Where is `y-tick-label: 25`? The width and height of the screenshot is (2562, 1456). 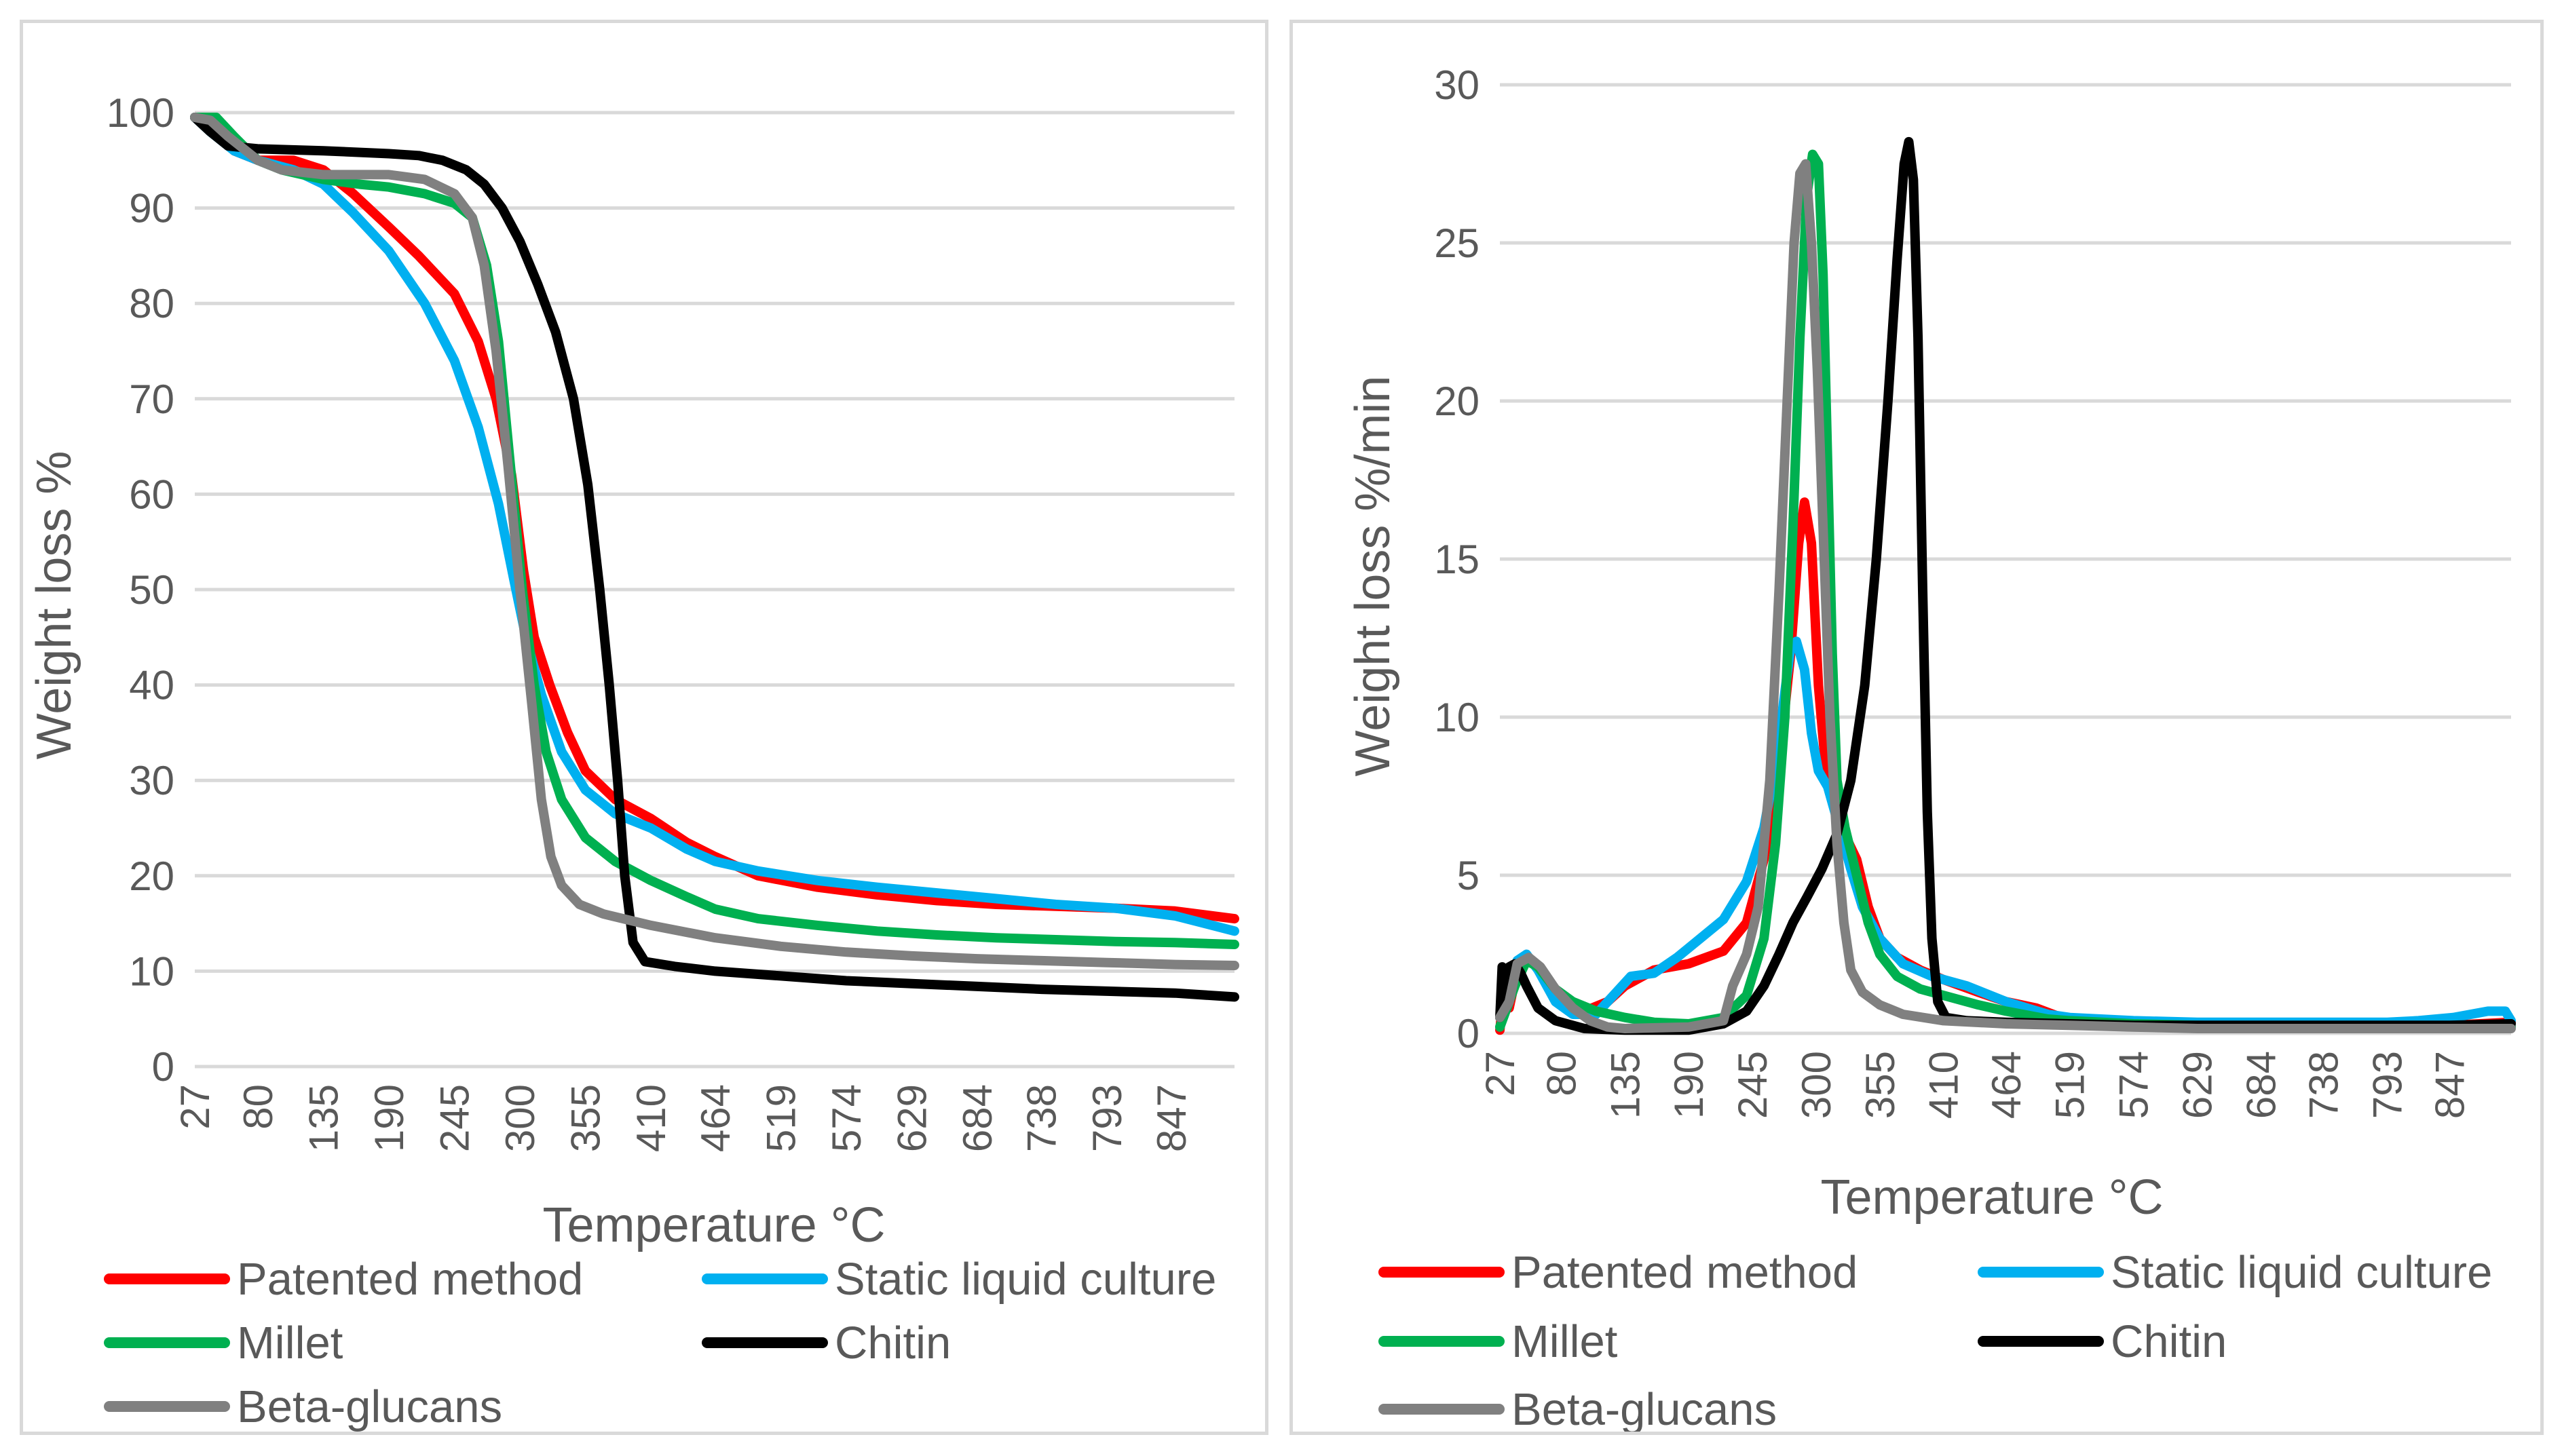 y-tick-label: 25 is located at coordinates (1457, 243).